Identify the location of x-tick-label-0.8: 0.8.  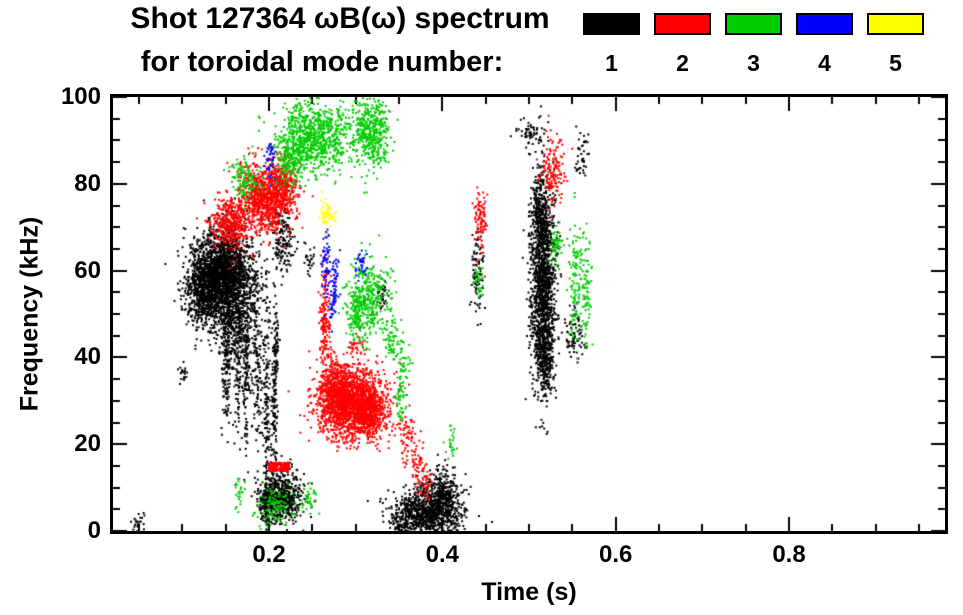
(789, 554).